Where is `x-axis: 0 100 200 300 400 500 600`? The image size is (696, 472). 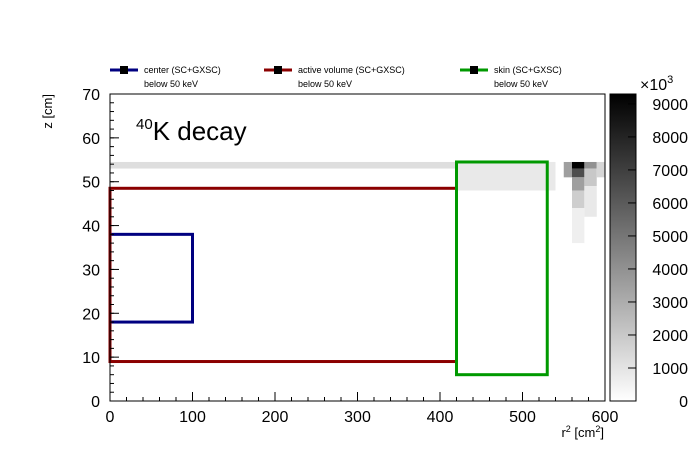
x-axis: 0 100 200 300 400 500 600 is located at coordinates (362, 409).